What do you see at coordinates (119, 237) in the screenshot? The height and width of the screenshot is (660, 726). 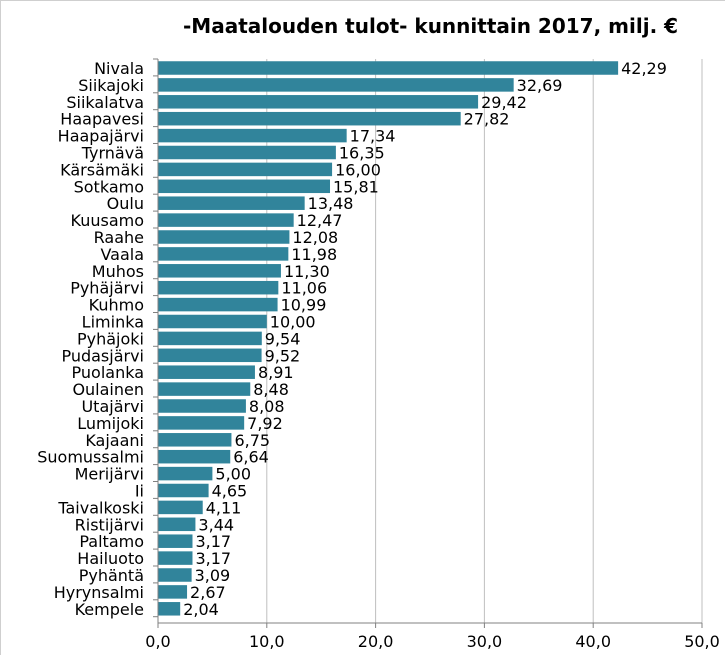 I see `category-label: Raahe` at bounding box center [119, 237].